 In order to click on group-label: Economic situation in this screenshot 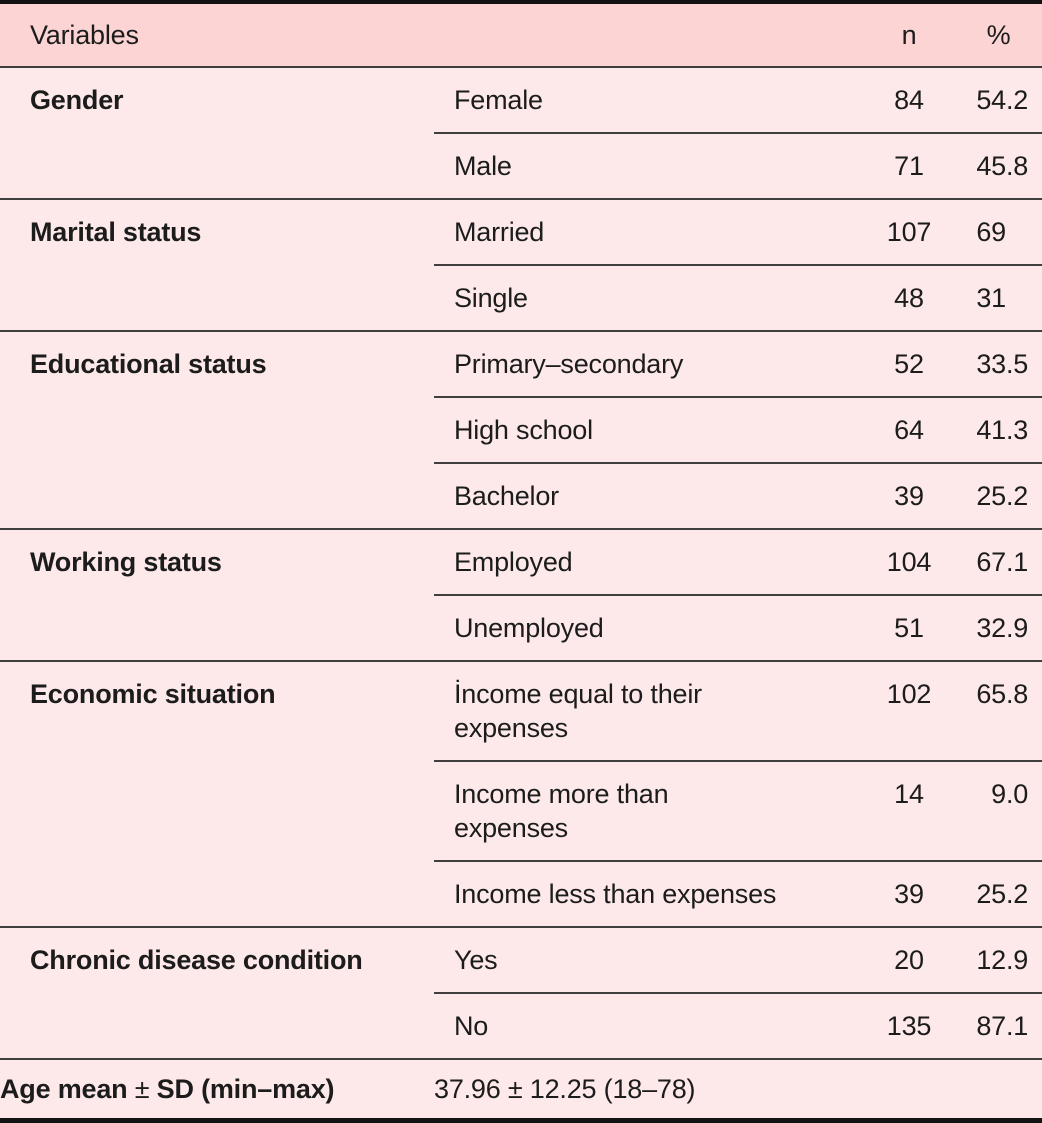, I will do `click(217, 793)`.